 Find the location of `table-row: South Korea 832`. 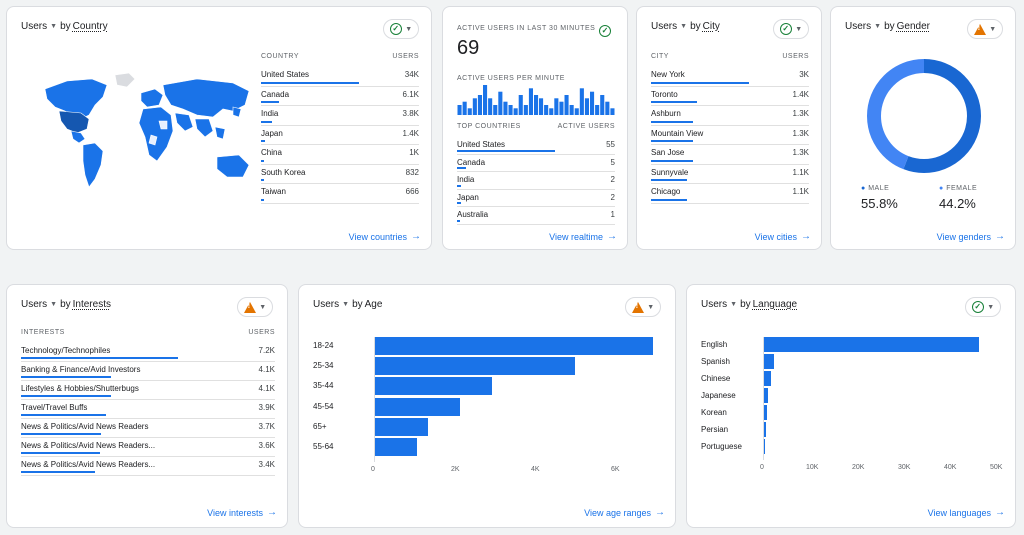

table-row: South Korea 832 is located at coordinates (340, 174).